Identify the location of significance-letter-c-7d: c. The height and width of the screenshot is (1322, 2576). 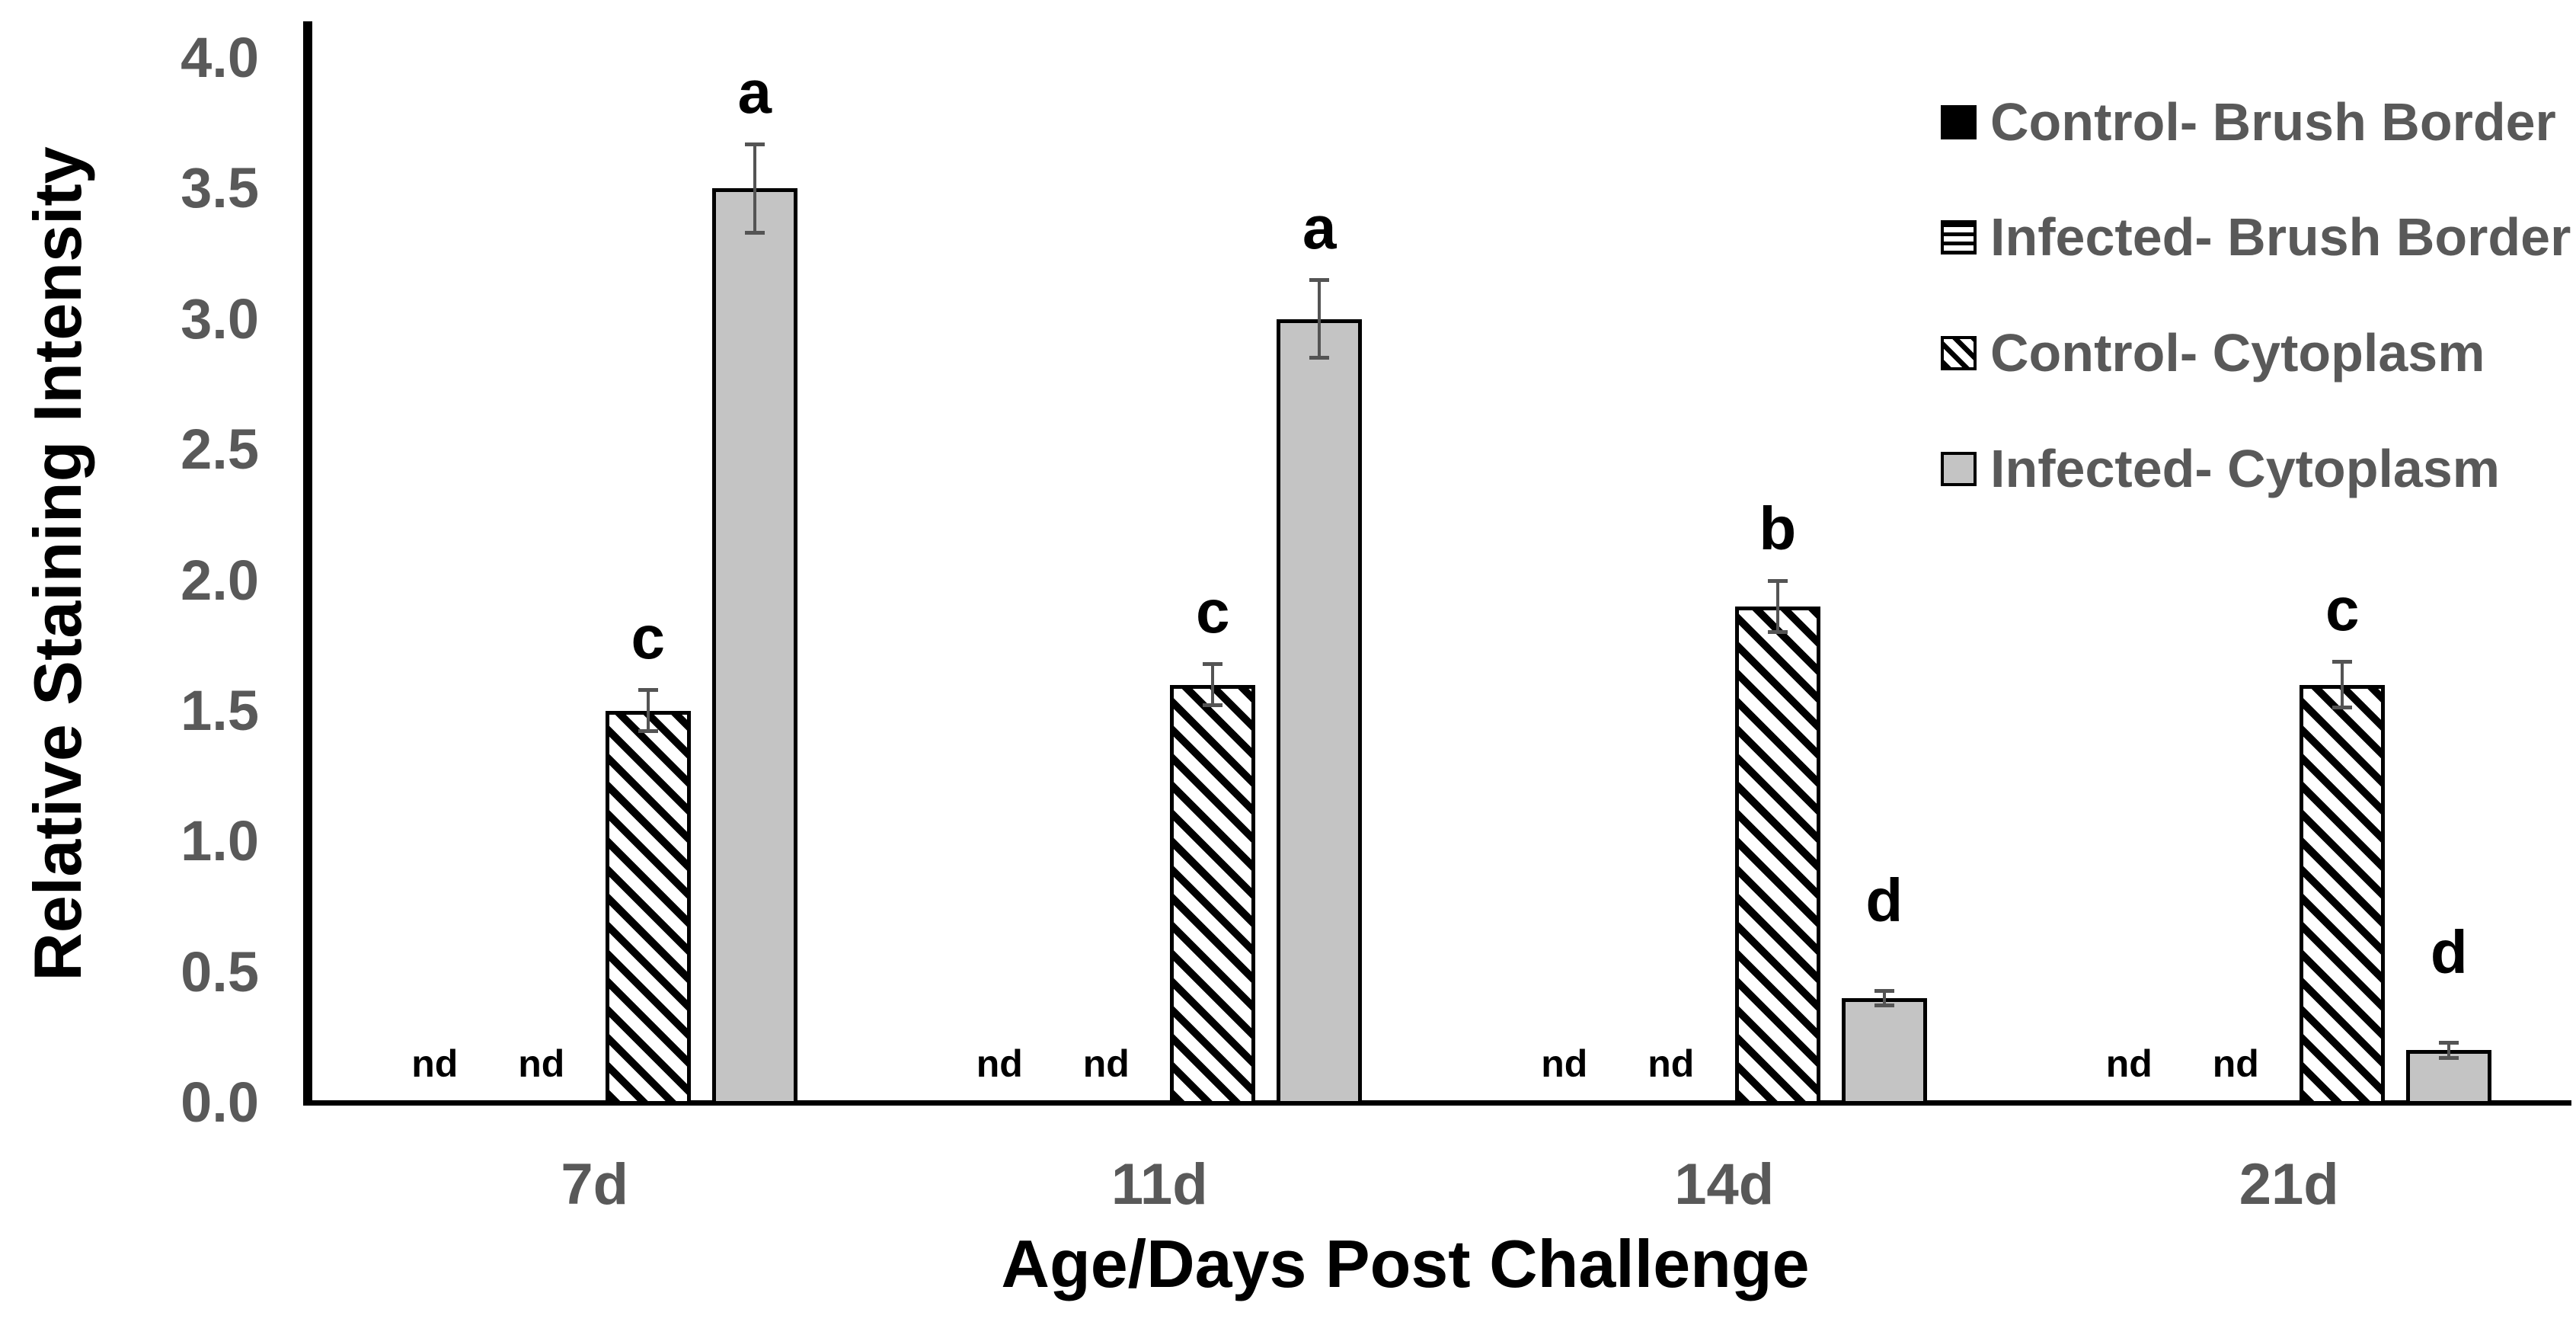
(648, 637).